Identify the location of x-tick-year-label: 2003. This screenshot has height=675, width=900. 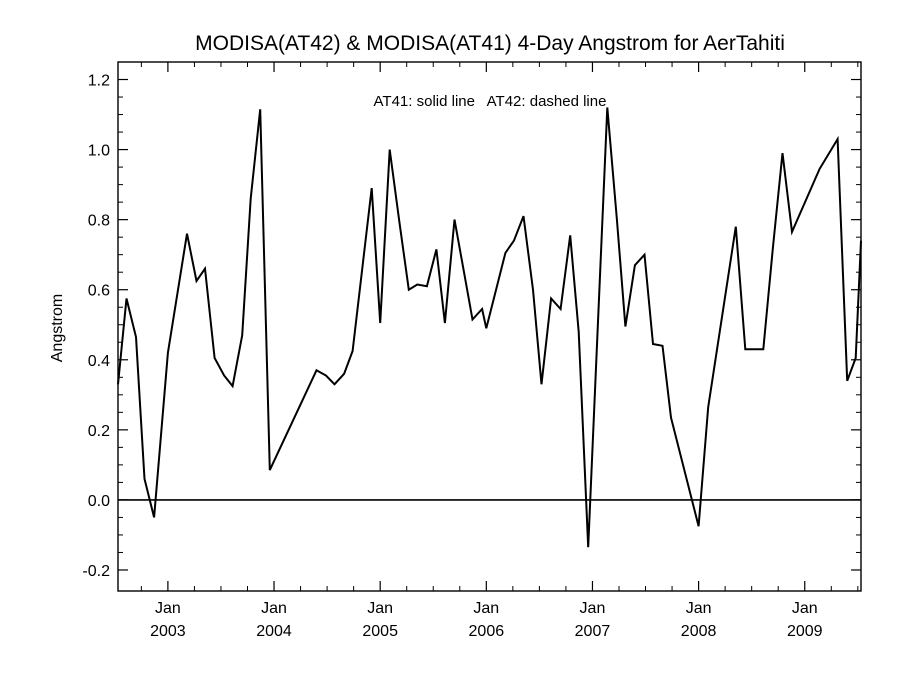
(168, 631).